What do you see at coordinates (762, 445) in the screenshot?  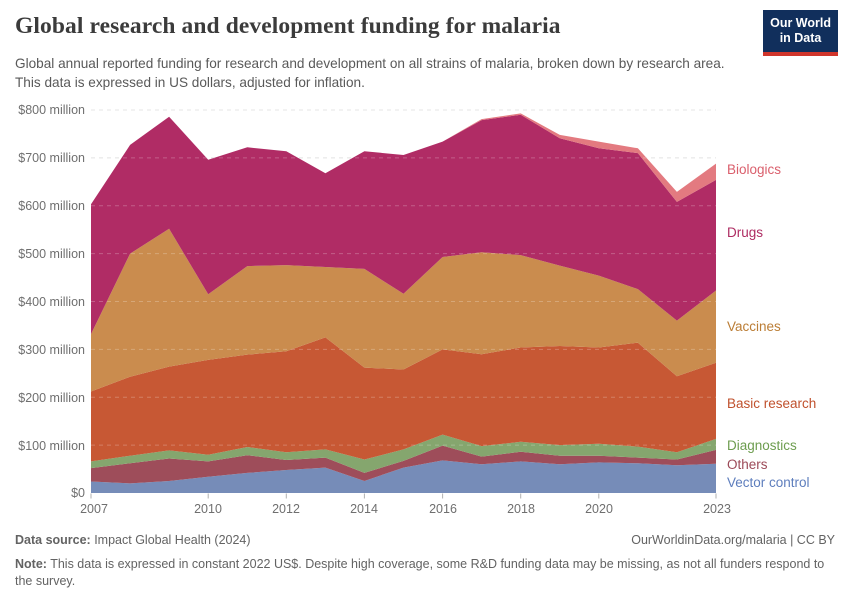 I see `legend-label-diagnostics: Diagnostics` at bounding box center [762, 445].